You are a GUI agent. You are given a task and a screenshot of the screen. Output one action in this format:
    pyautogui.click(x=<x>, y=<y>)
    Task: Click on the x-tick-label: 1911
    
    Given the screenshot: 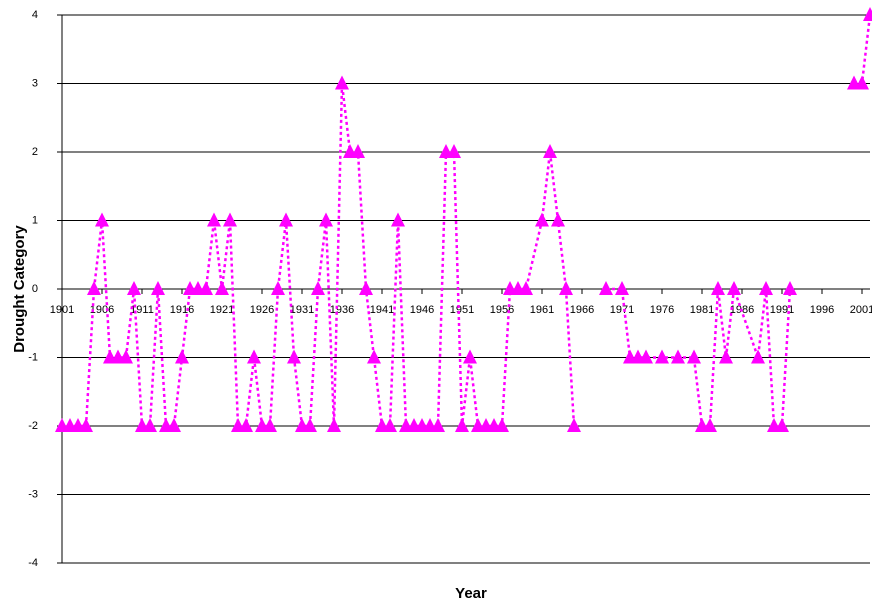 What is the action you would take?
    pyautogui.click(x=142, y=310)
    